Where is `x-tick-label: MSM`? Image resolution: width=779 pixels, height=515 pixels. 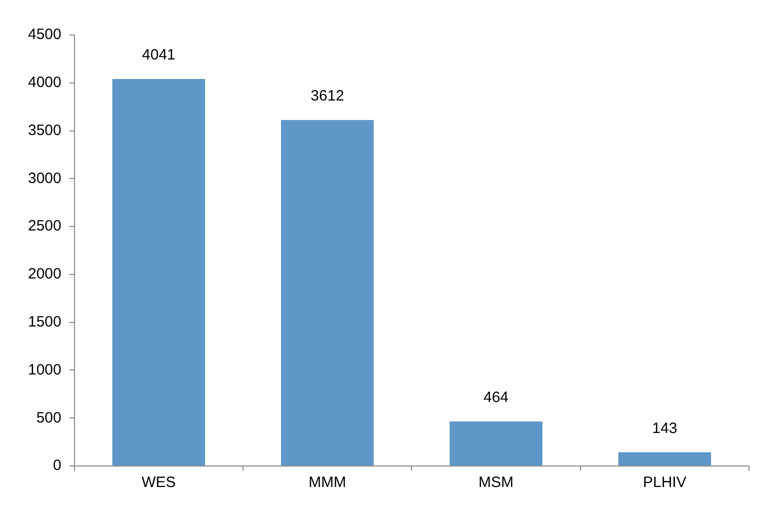 x-tick-label: MSM is located at coordinates (496, 483).